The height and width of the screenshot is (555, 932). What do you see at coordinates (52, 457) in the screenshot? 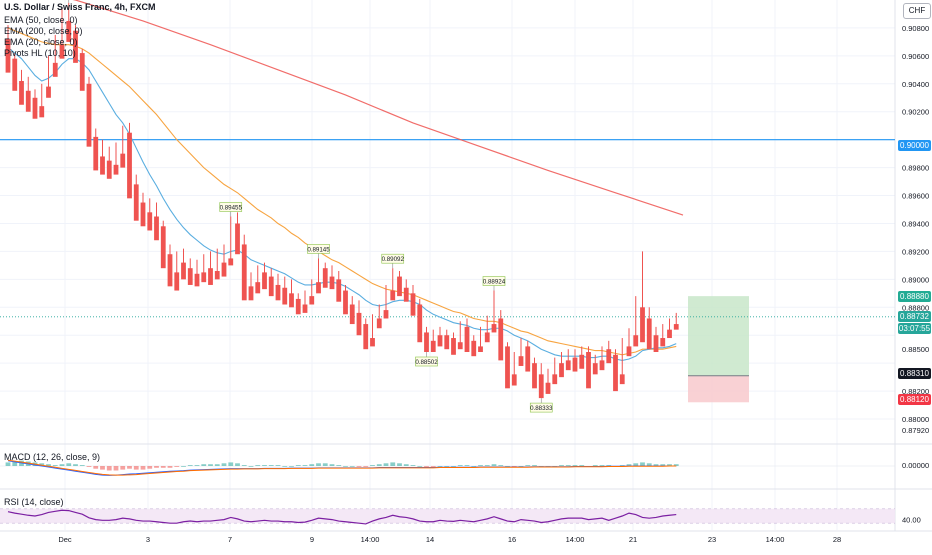
I see `macd-label: MACD (12, 26, close, 9)` at bounding box center [52, 457].